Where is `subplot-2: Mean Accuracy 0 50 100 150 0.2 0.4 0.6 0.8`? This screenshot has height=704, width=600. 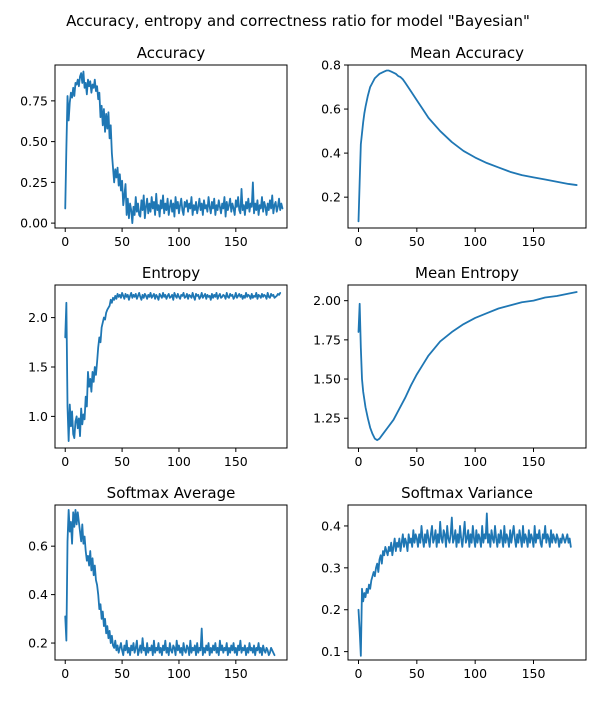 subplot-2: Mean Accuracy 0 50 100 150 0.2 0.4 0.6 0.8 is located at coordinates (454, 146).